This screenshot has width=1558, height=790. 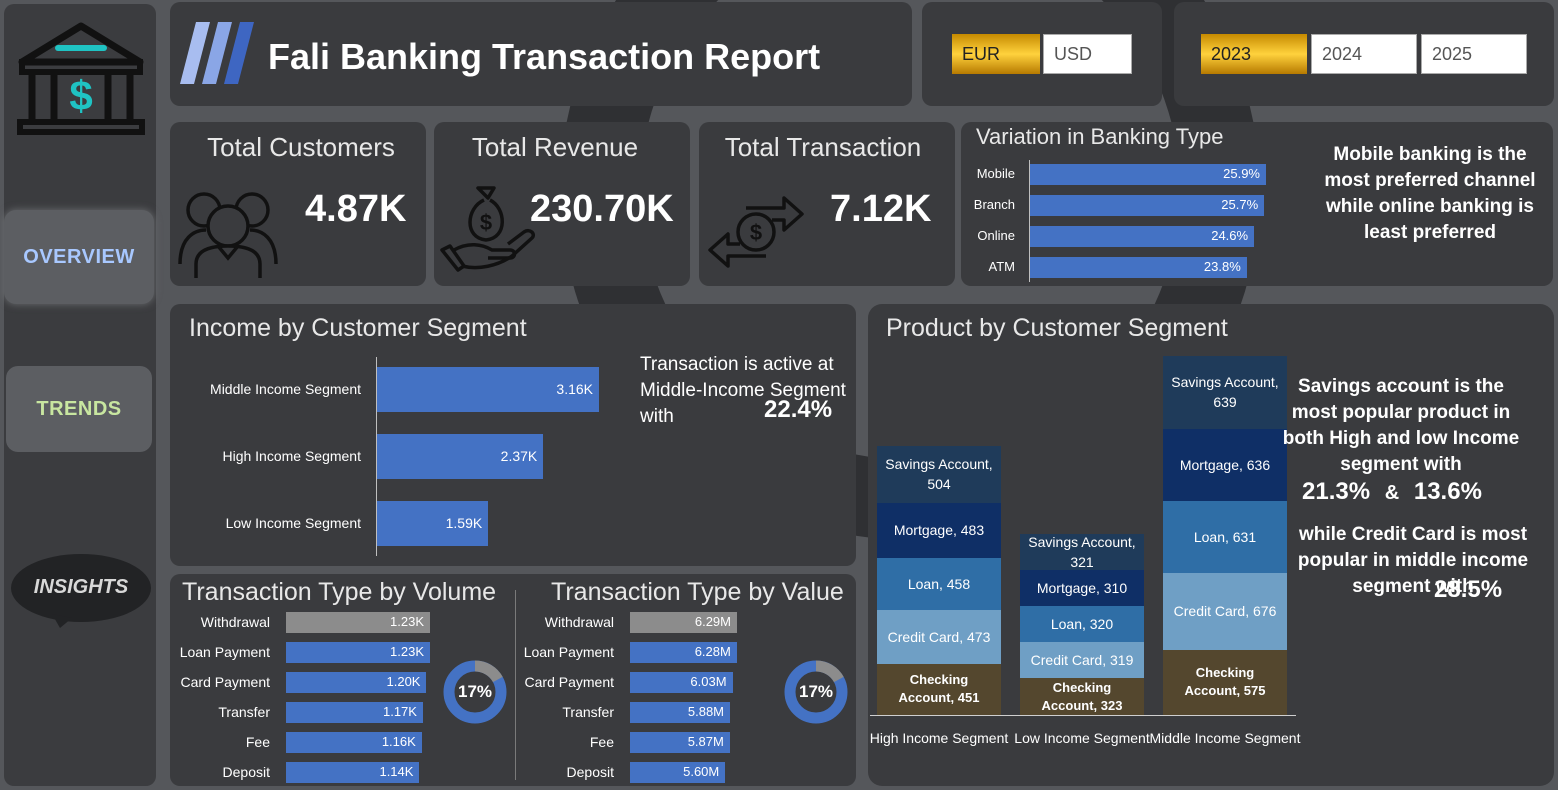 What do you see at coordinates (574, 388) in the screenshot?
I see `income-data-label: 3.16K` at bounding box center [574, 388].